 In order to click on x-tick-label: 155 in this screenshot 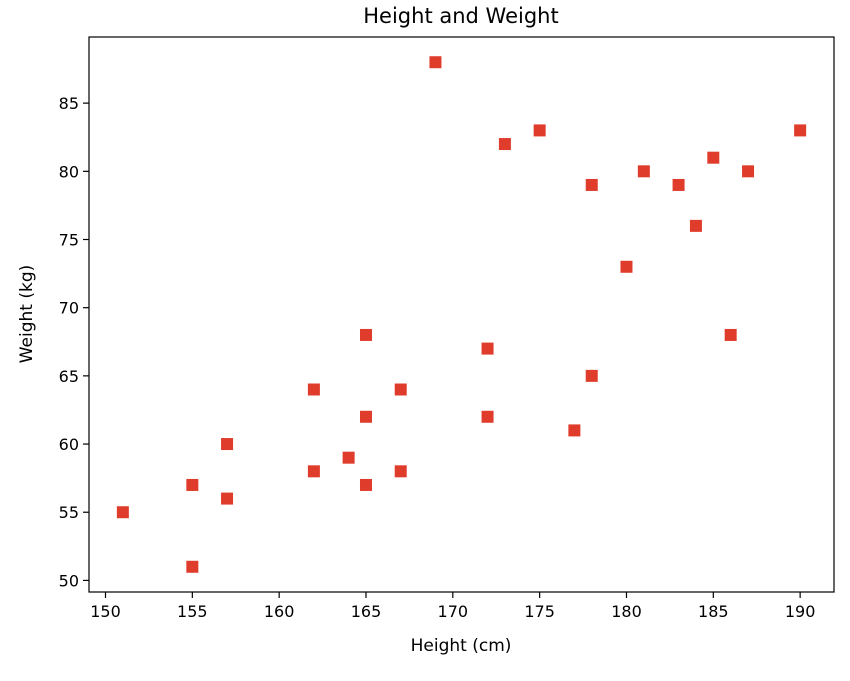, I will do `click(192, 611)`.